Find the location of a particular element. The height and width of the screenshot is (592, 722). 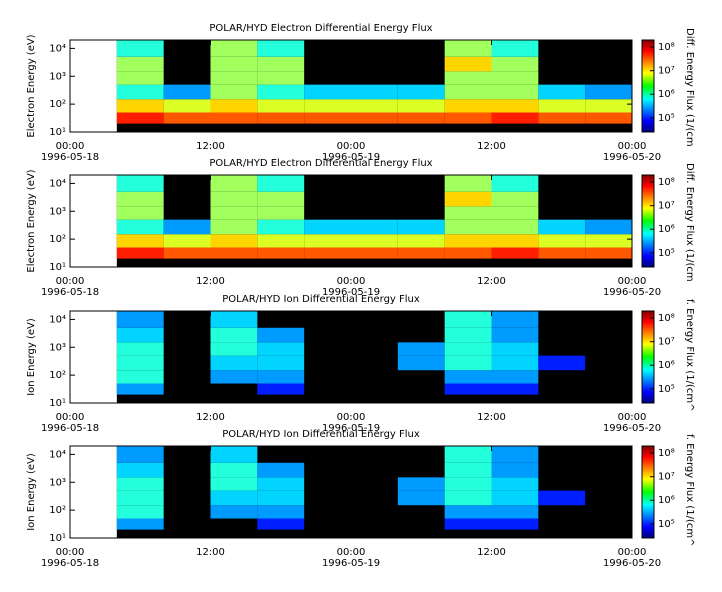

x-tick-date: 1996-05-20 is located at coordinates (632, 157).